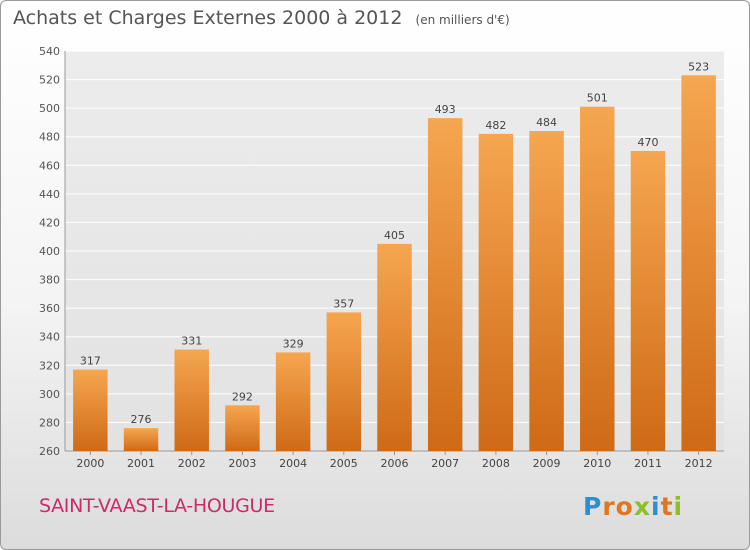  Describe the element at coordinates (49, 280) in the screenshot. I see `y-tick-label: 380` at that location.